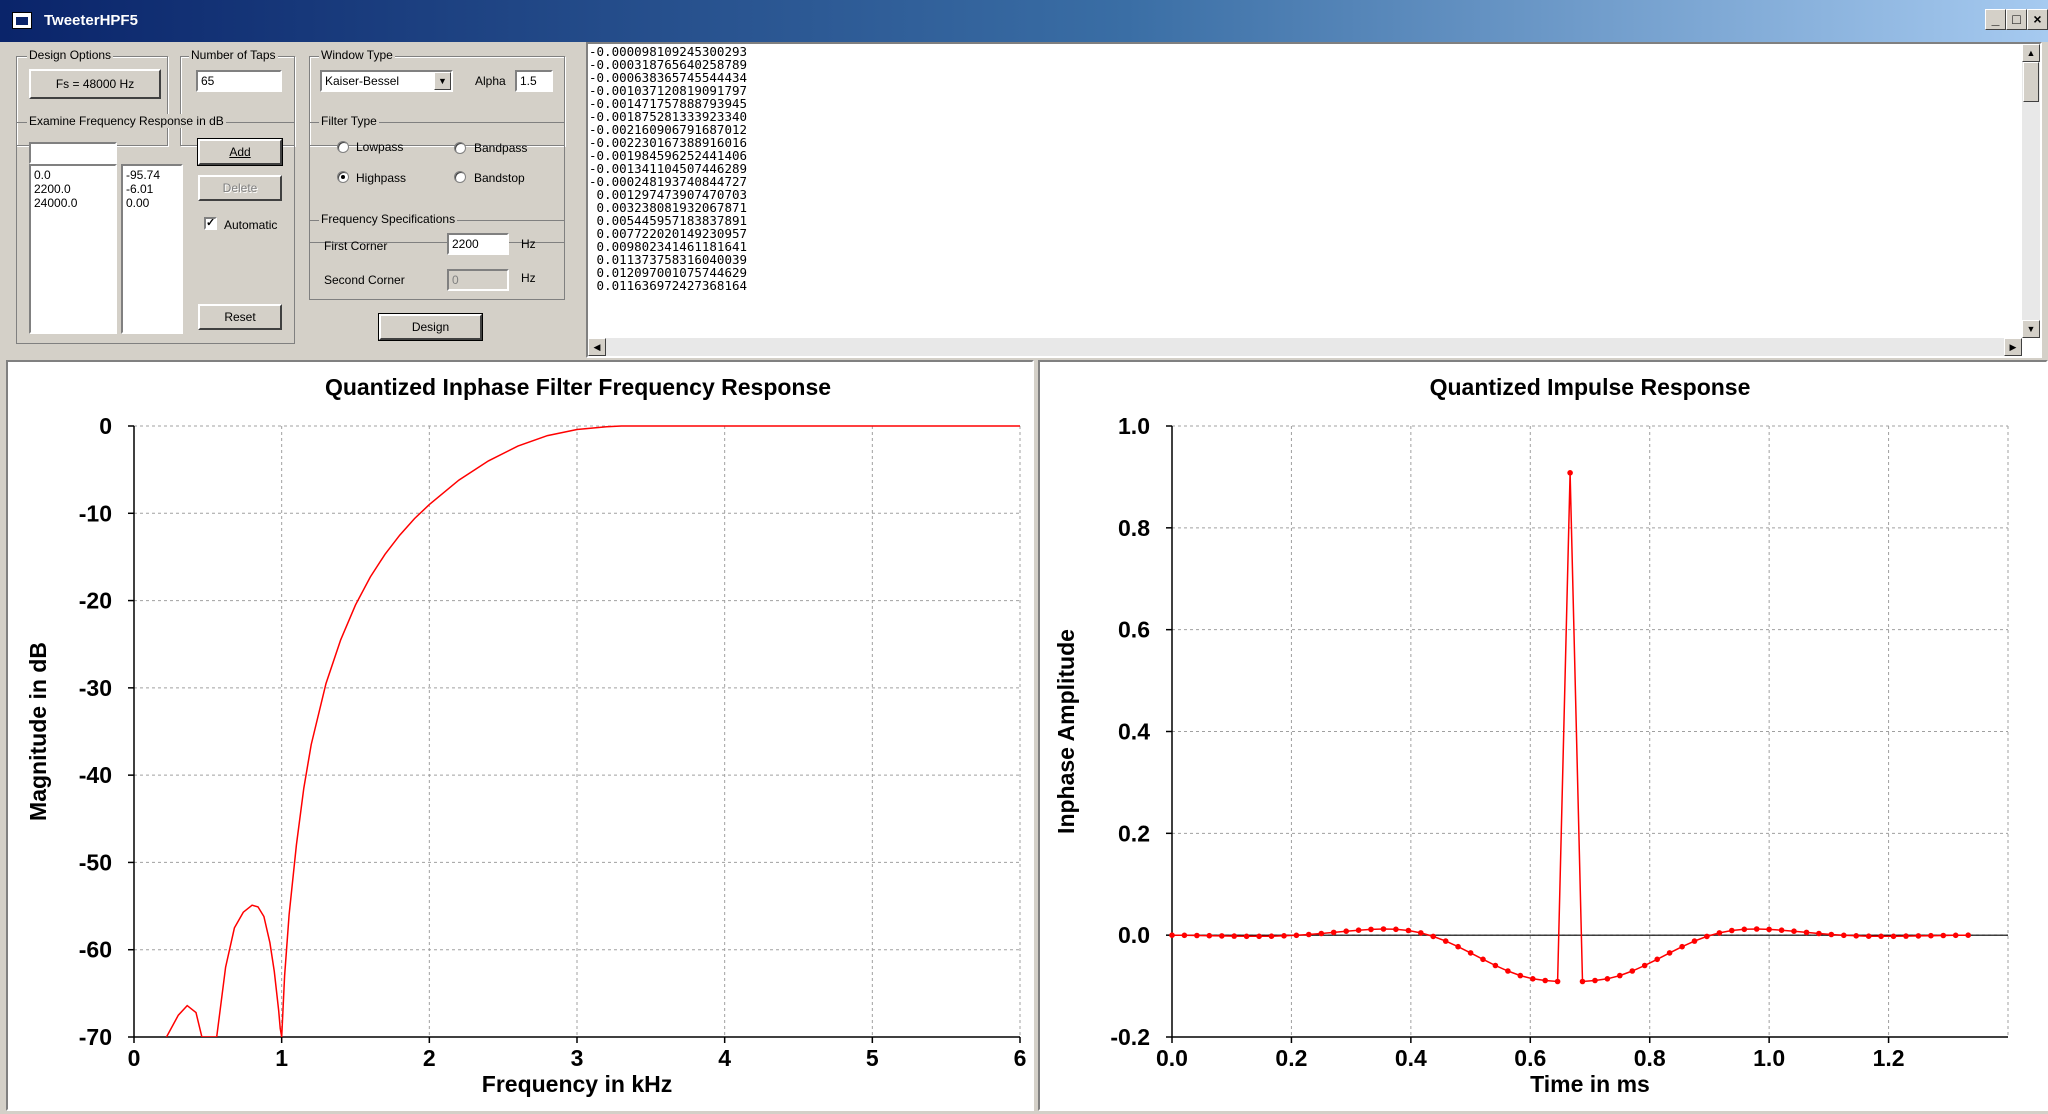  Describe the element at coordinates (42, 175) in the screenshot. I see `frequency-list-item: 0.0` at that location.